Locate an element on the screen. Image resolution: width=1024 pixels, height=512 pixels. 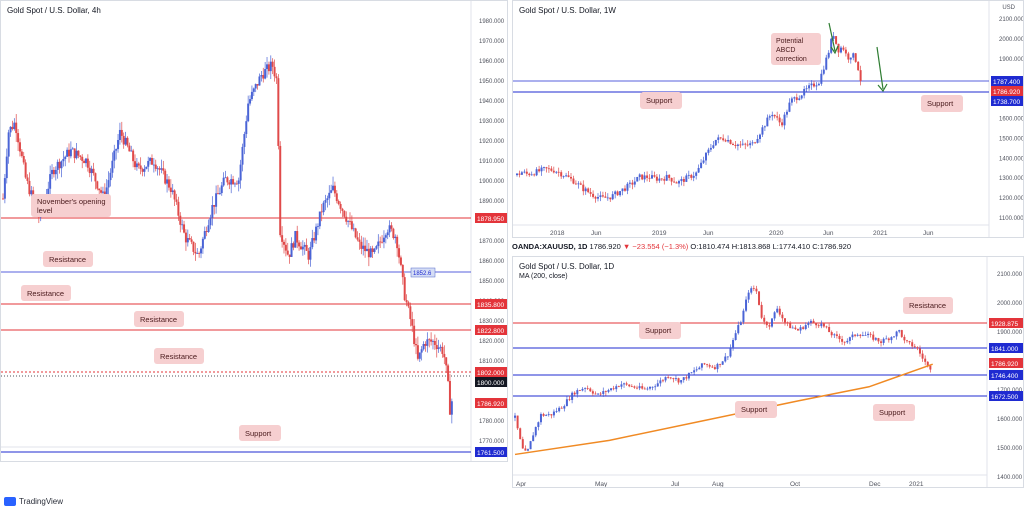
price-tag-d-1786: 1786.920 is located at coordinates (1006, 363).